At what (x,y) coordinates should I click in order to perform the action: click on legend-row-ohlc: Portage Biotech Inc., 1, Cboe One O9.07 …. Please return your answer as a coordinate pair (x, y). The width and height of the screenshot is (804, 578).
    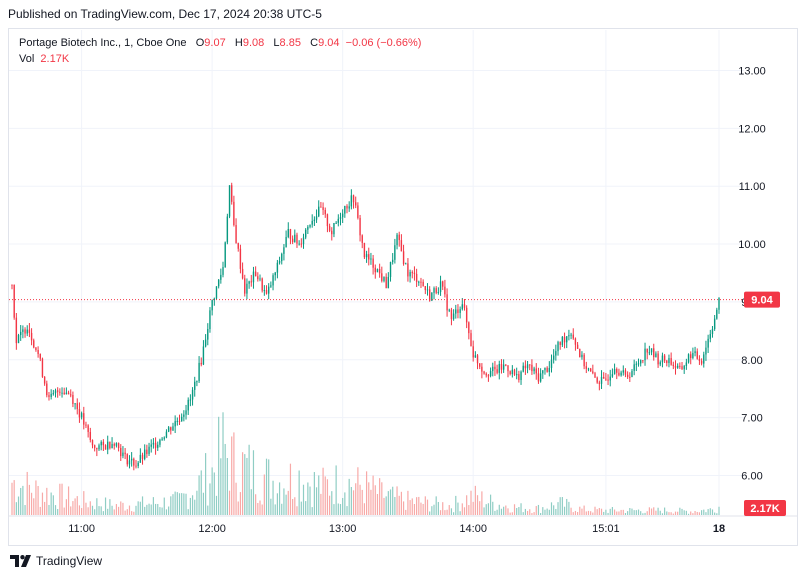
    Looking at the image, I should click on (220, 43).